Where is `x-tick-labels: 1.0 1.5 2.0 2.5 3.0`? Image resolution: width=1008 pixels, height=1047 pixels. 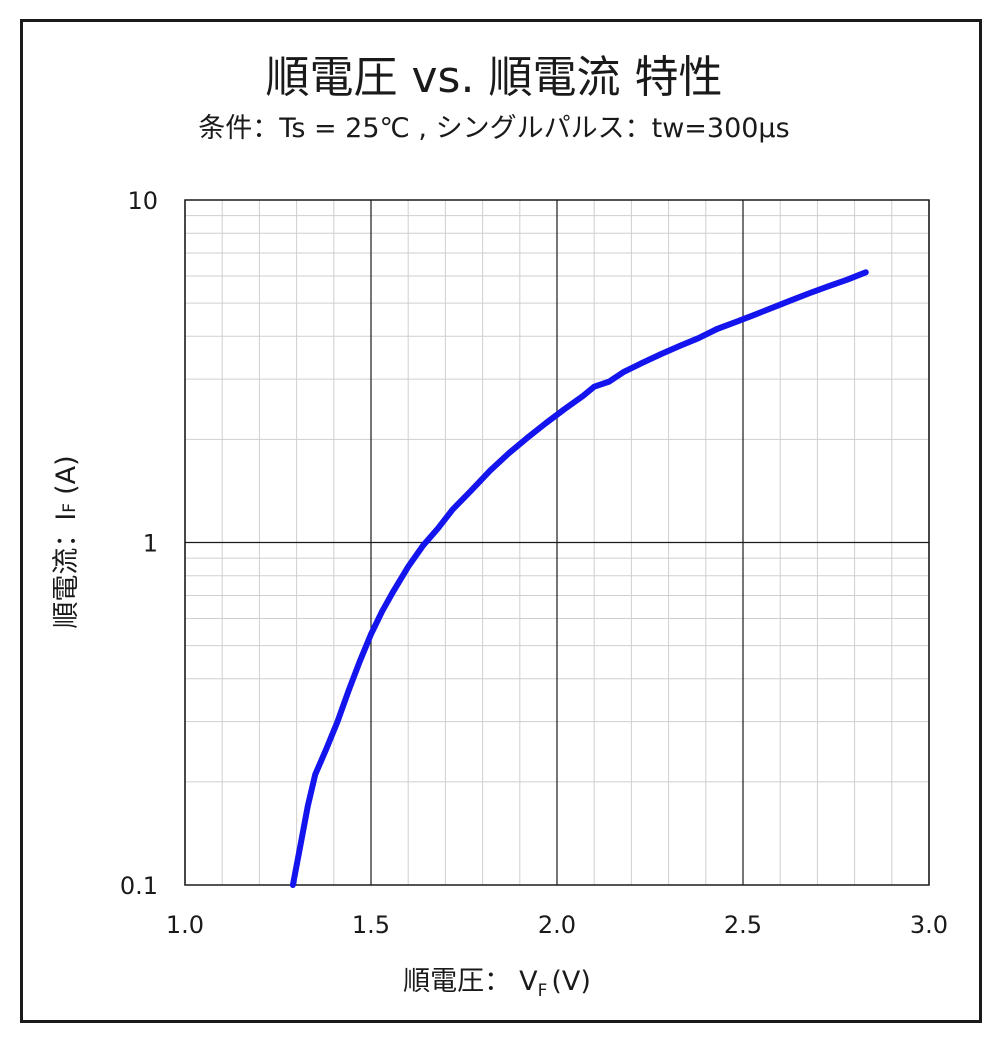 x-tick-labels: 1.0 1.5 2.0 2.5 3.0 is located at coordinates (557, 925).